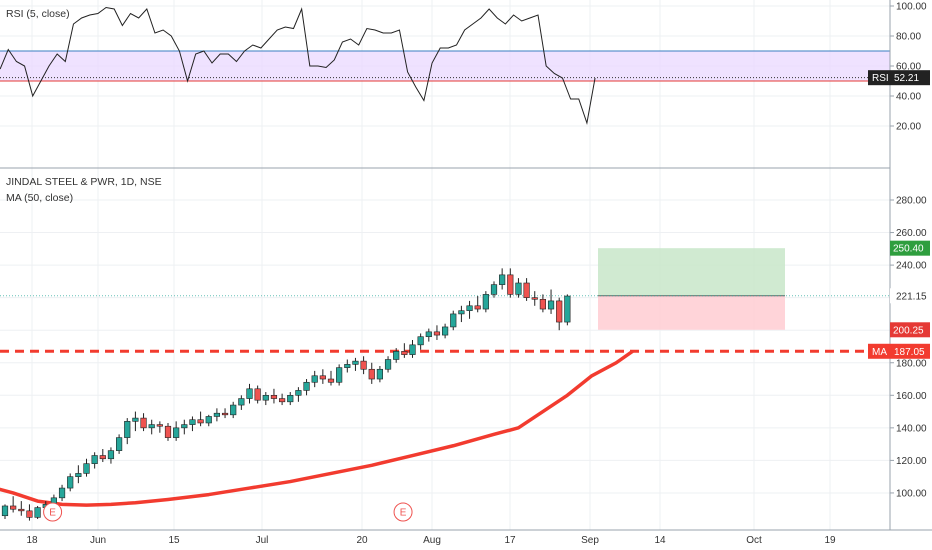 This screenshot has width=932, height=550. I want to click on rsi-tick-label-2: 60.00, so click(908, 67).